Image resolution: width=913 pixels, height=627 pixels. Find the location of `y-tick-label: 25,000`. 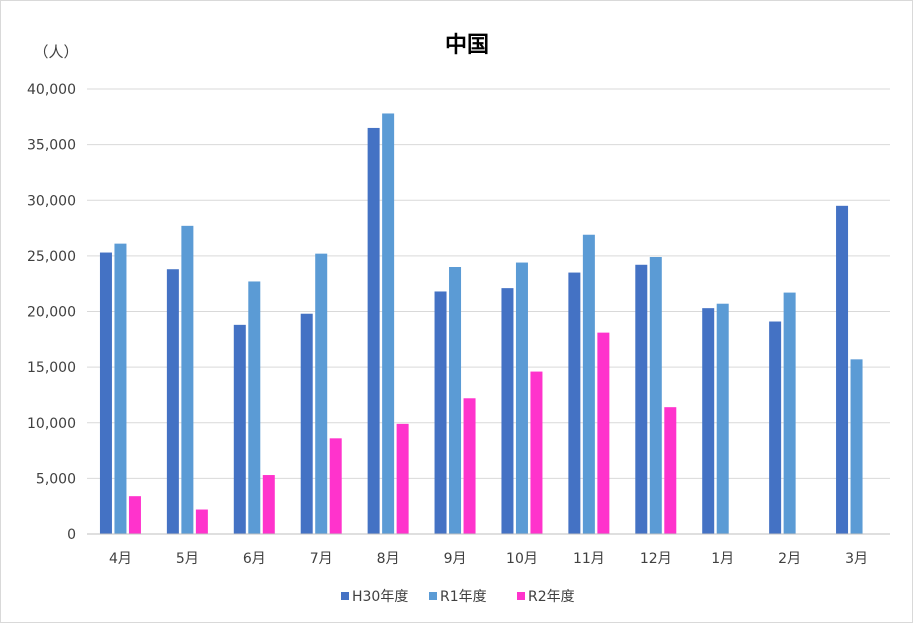

y-tick-label: 25,000 is located at coordinates (51, 257).